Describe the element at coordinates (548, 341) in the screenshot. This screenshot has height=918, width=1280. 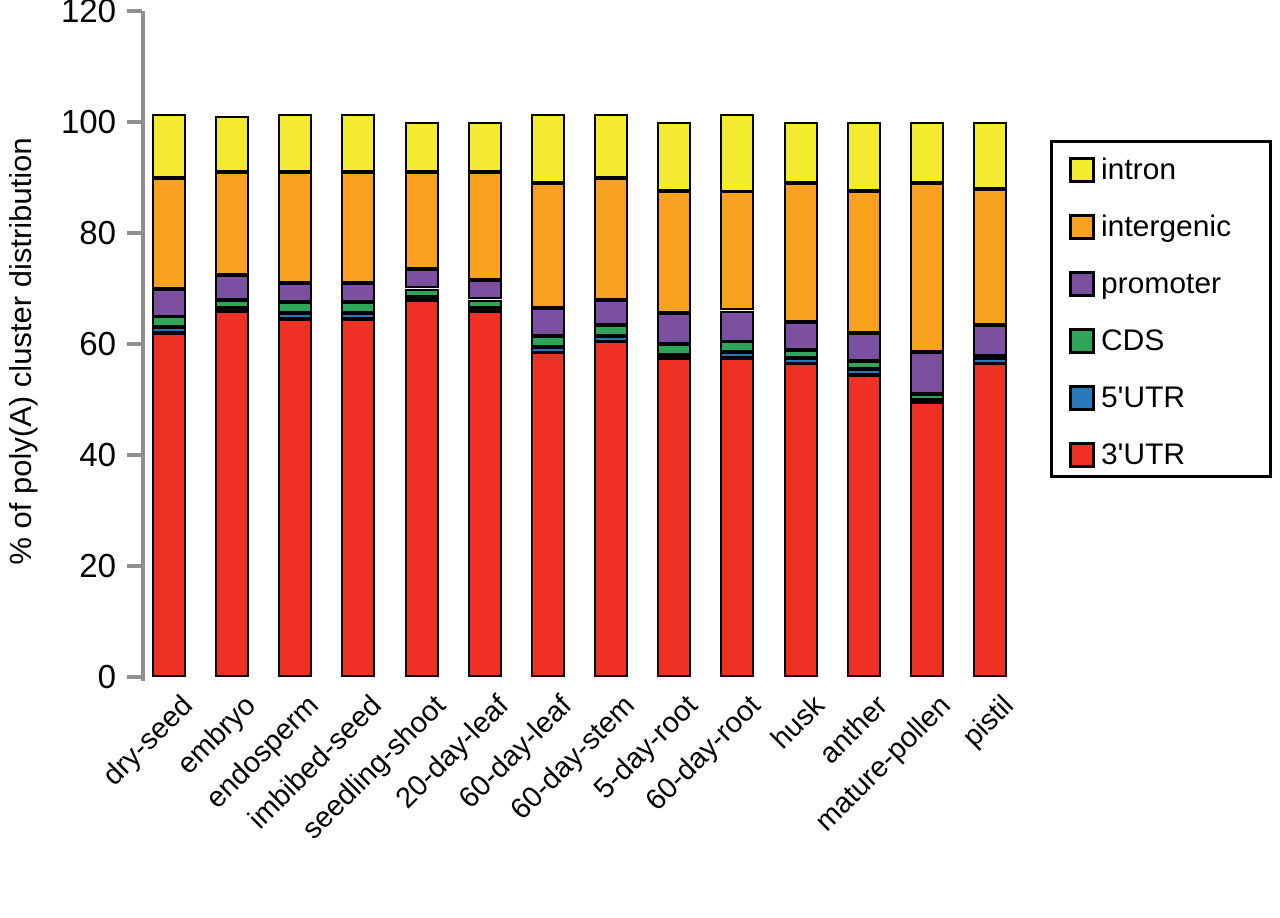
I see `bar-segment-cds-60-day-leaf` at that location.